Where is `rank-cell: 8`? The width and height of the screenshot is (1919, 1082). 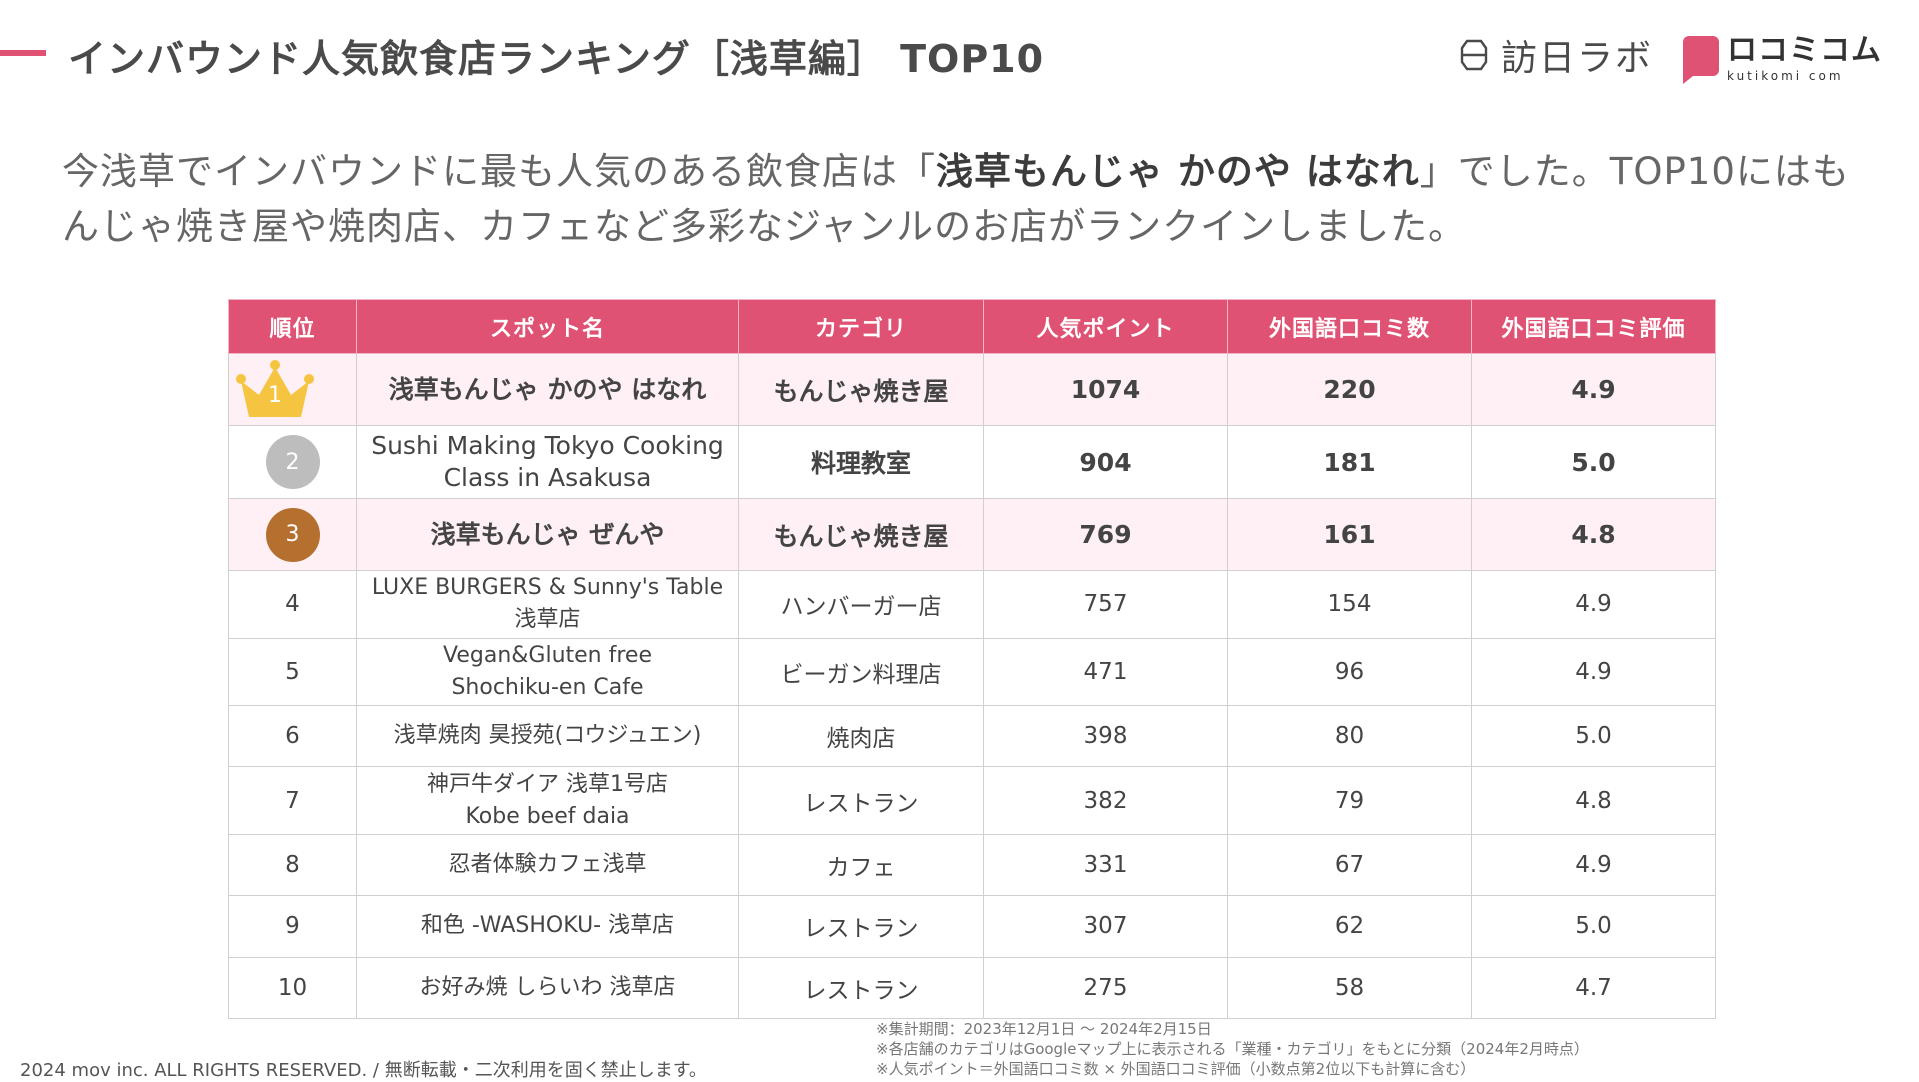 rank-cell: 8 is located at coordinates (292, 865).